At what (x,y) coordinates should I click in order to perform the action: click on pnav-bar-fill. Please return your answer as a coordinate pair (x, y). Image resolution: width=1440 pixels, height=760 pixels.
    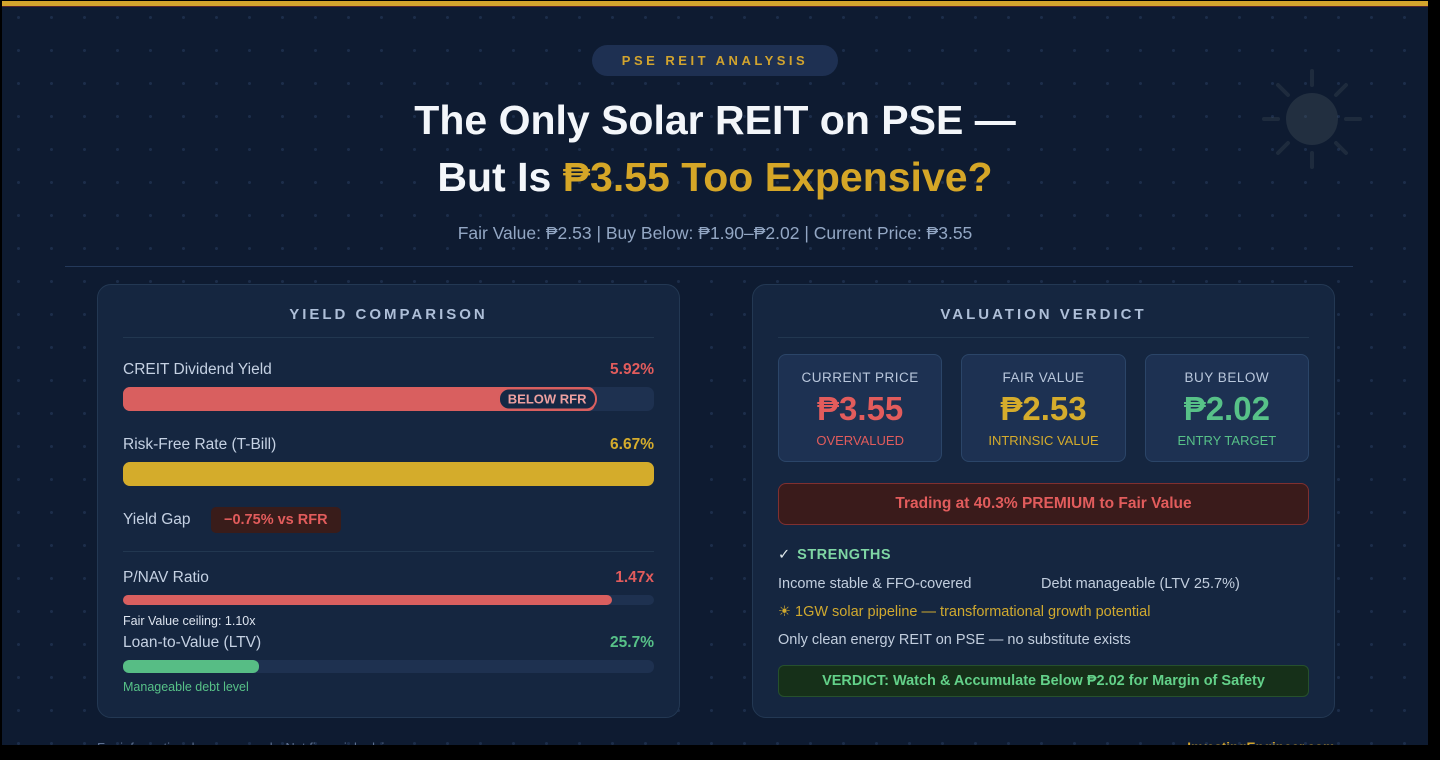
    Looking at the image, I should click on (367, 600).